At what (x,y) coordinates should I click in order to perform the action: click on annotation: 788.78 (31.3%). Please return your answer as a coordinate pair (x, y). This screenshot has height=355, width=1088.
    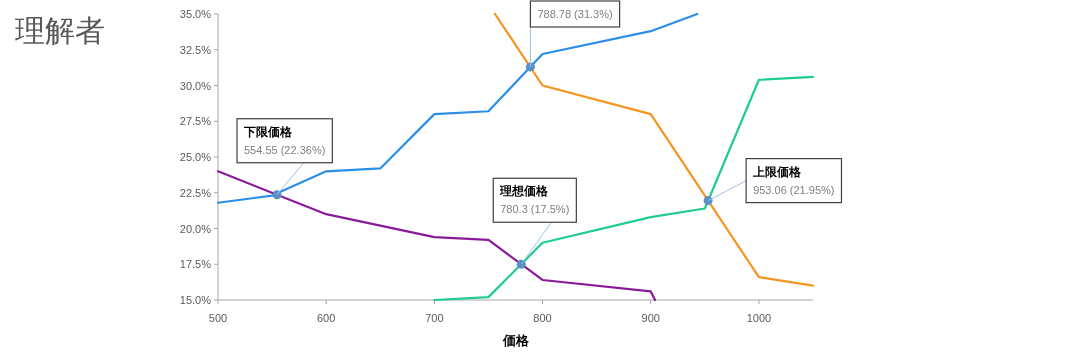
    Looking at the image, I should click on (575, 14).